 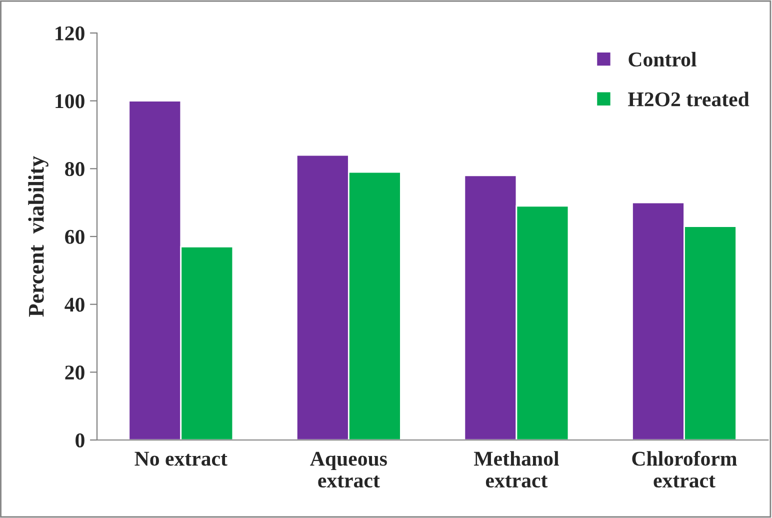 I want to click on y-tick-label: 120, so click(x=70, y=33).